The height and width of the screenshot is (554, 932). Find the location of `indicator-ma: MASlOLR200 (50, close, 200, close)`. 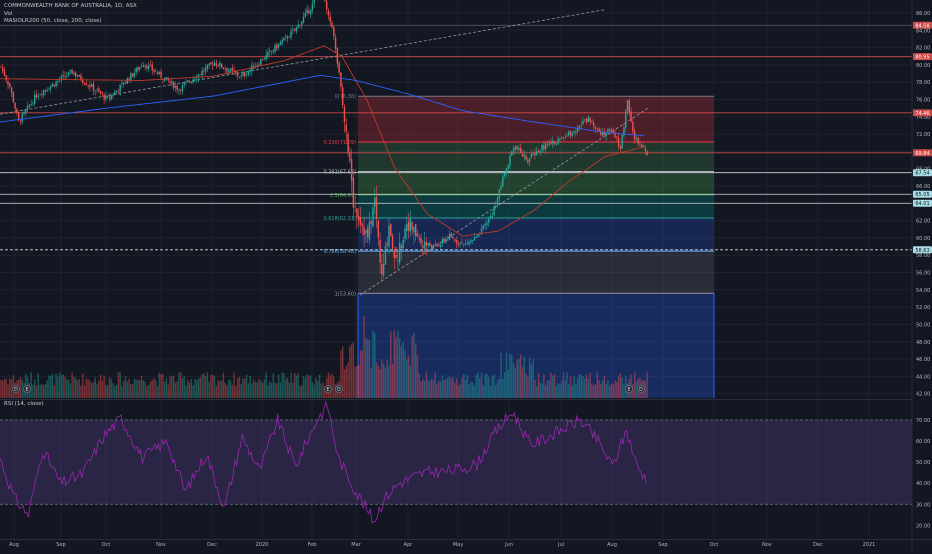

indicator-ma: MASlOLR200 (50, close, 200, close) is located at coordinates (53, 21).